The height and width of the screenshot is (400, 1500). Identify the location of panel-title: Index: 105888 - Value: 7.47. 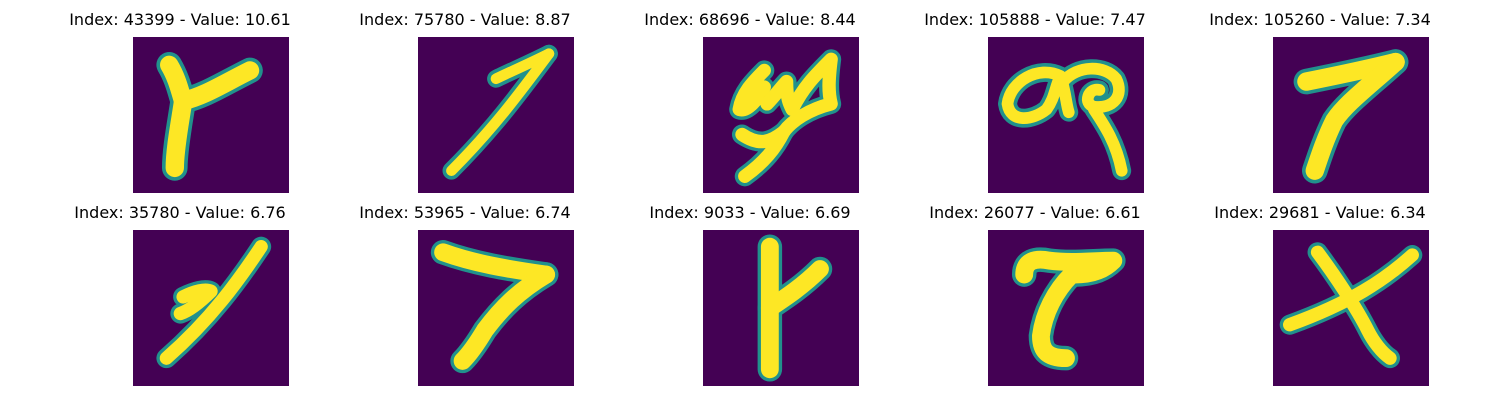
(1035, 19).